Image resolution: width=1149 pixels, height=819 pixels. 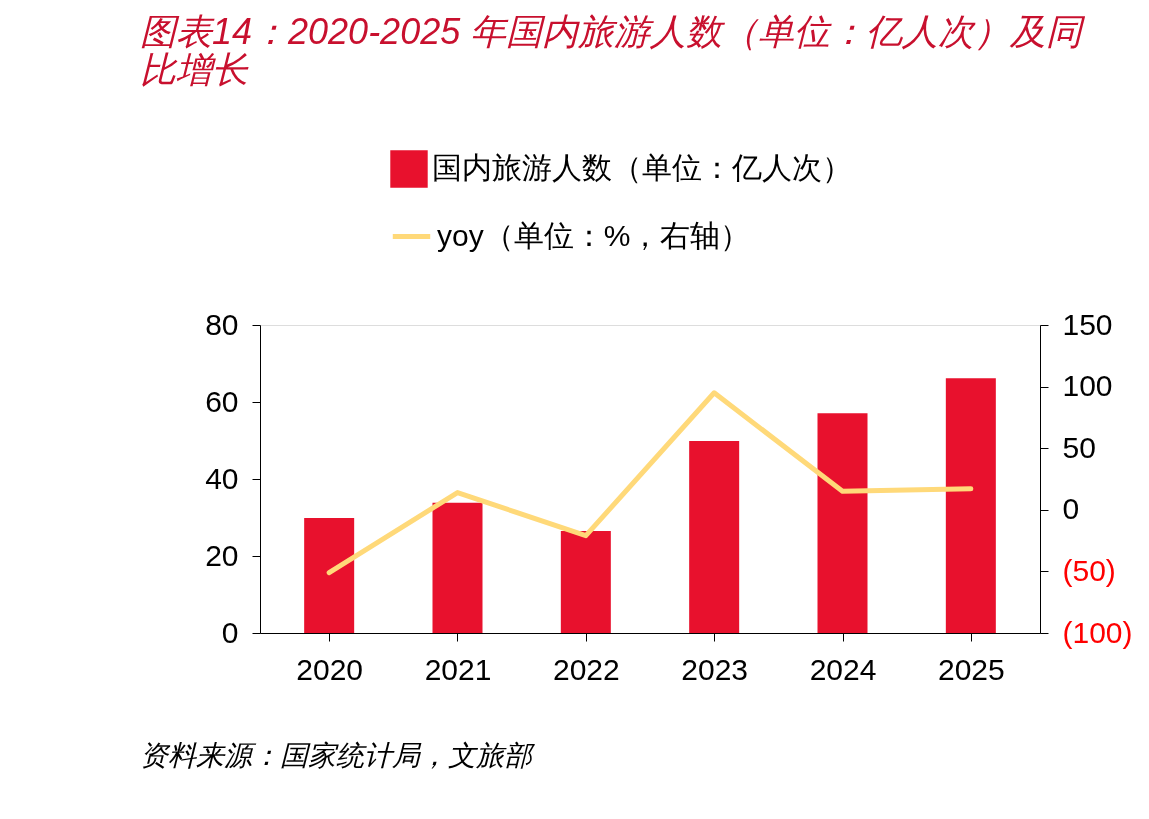 I want to click on y2-tick-label: 150, so click(x=1087, y=324).